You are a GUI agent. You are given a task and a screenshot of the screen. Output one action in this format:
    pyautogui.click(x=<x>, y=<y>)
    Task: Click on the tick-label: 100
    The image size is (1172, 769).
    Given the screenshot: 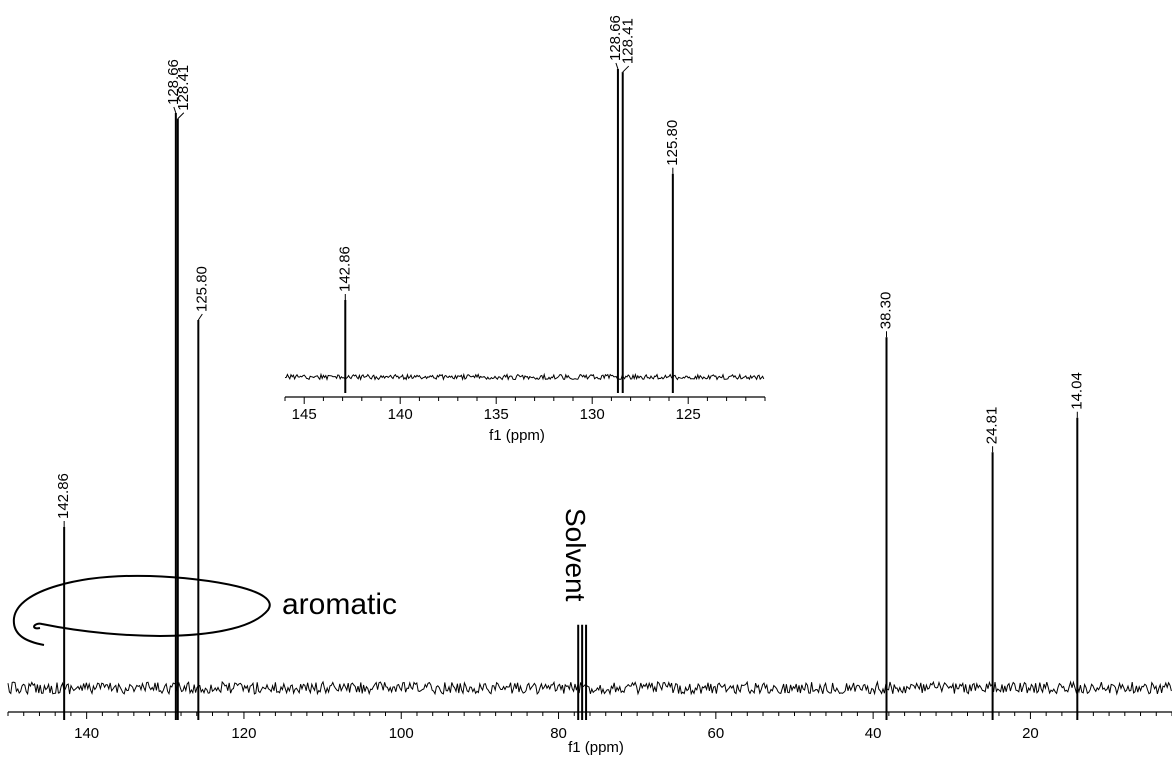 What is the action you would take?
    pyautogui.click(x=401, y=733)
    